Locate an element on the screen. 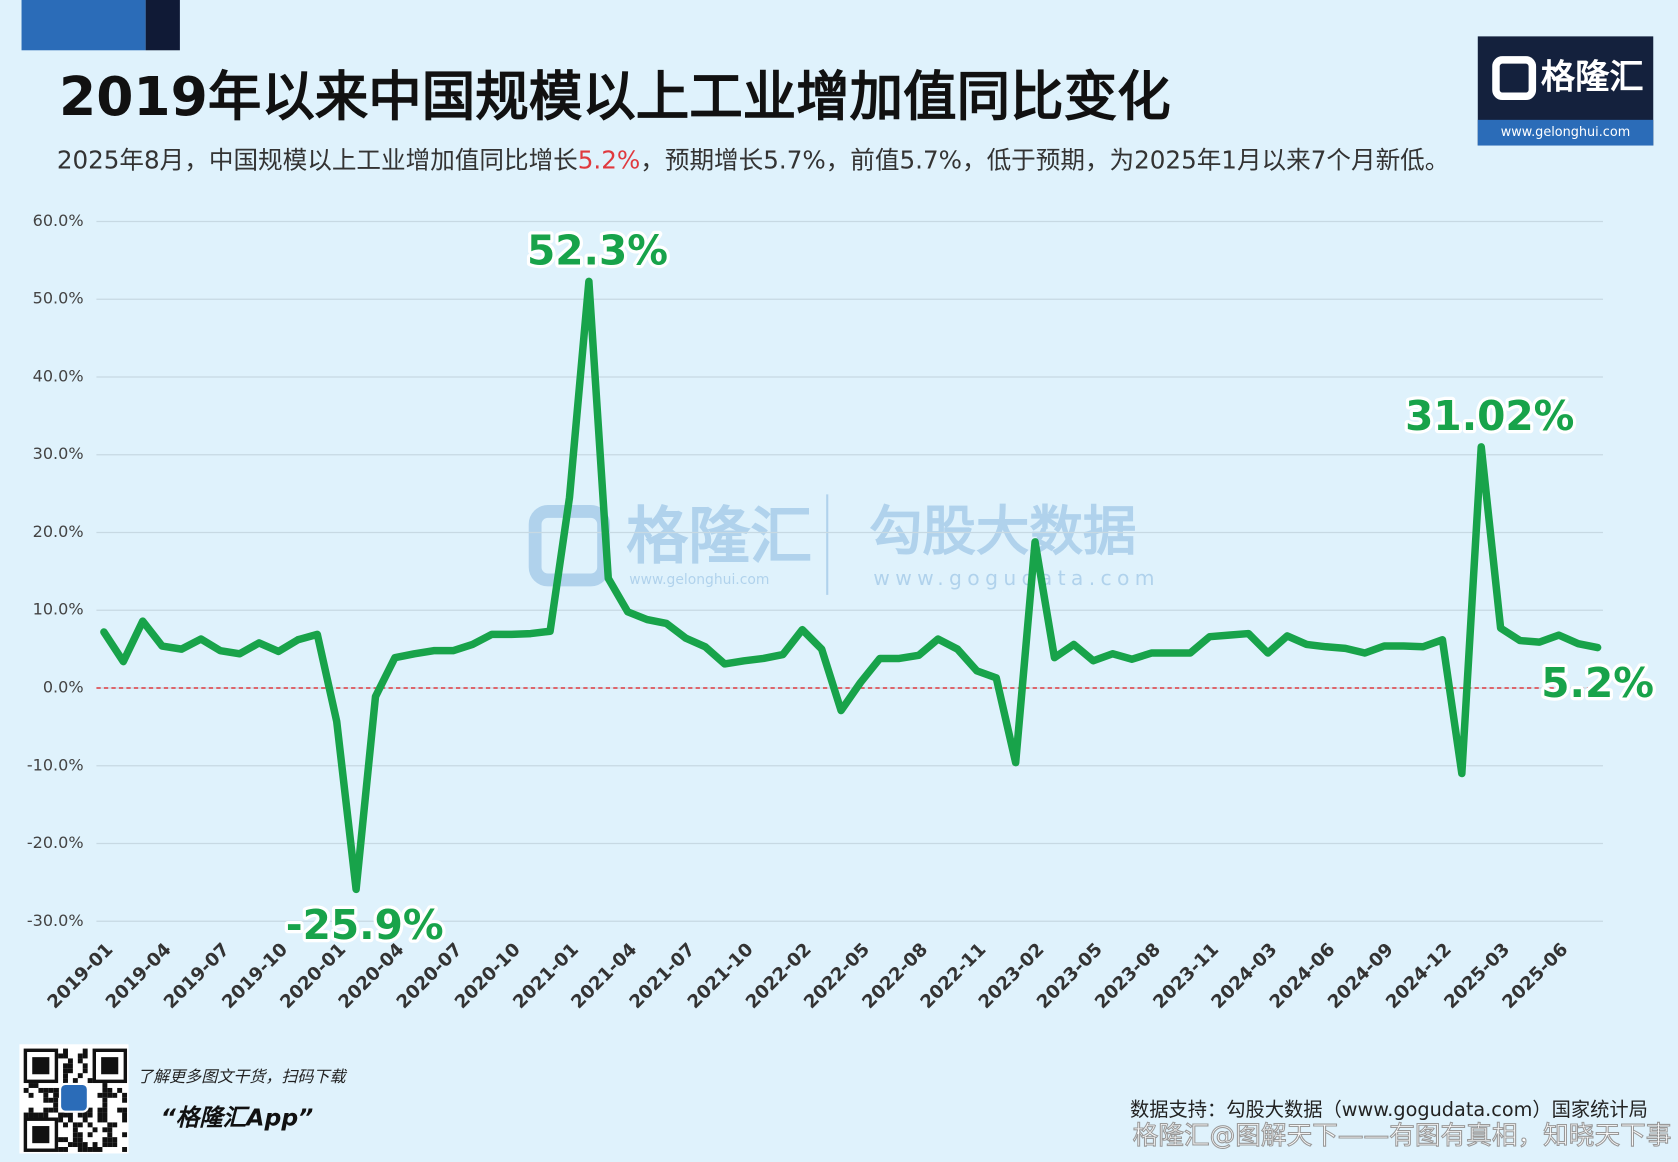 The height and width of the screenshot is (1162, 1678). y-tick-label: -30.0% is located at coordinates (55, 920).